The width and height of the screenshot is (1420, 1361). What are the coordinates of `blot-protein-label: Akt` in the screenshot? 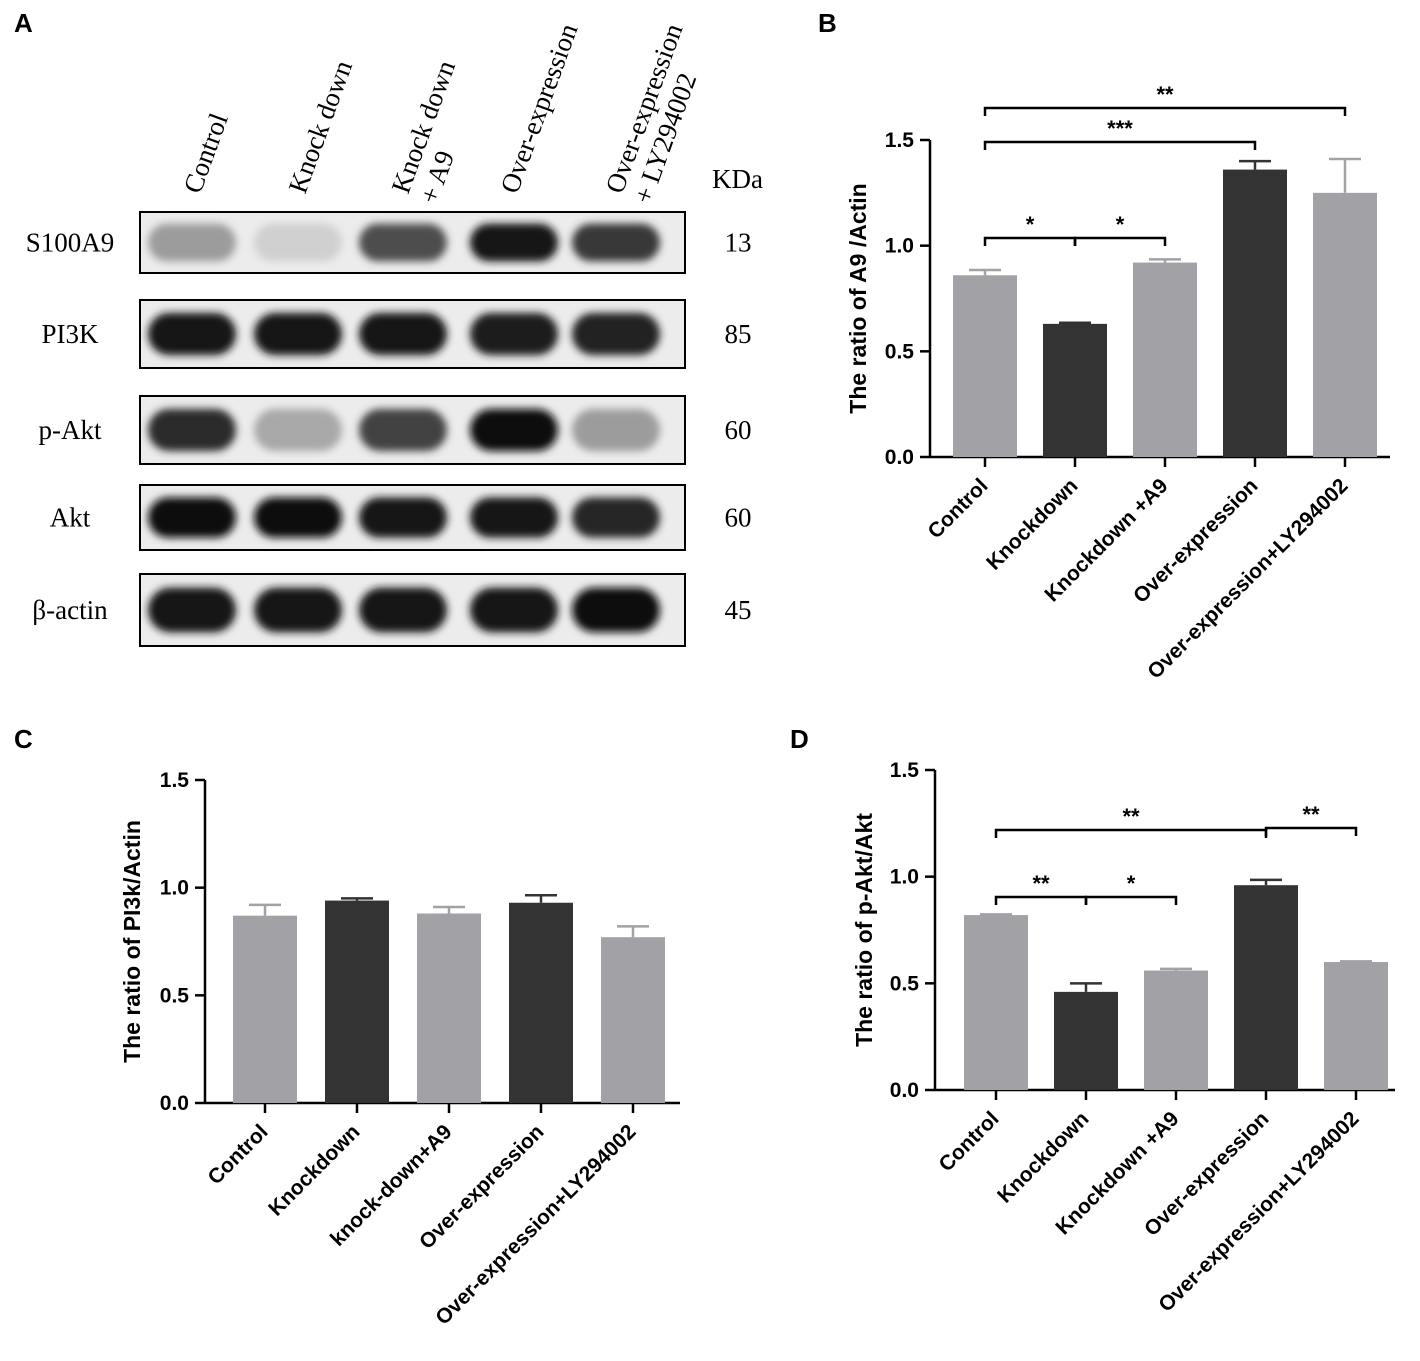 It's located at (70, 518).